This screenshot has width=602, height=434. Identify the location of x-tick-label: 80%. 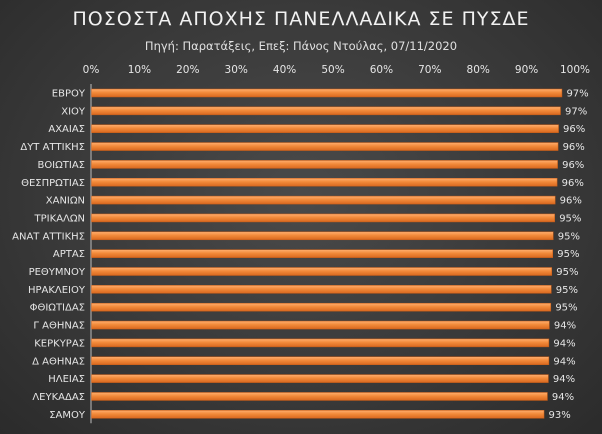
(478, 70).